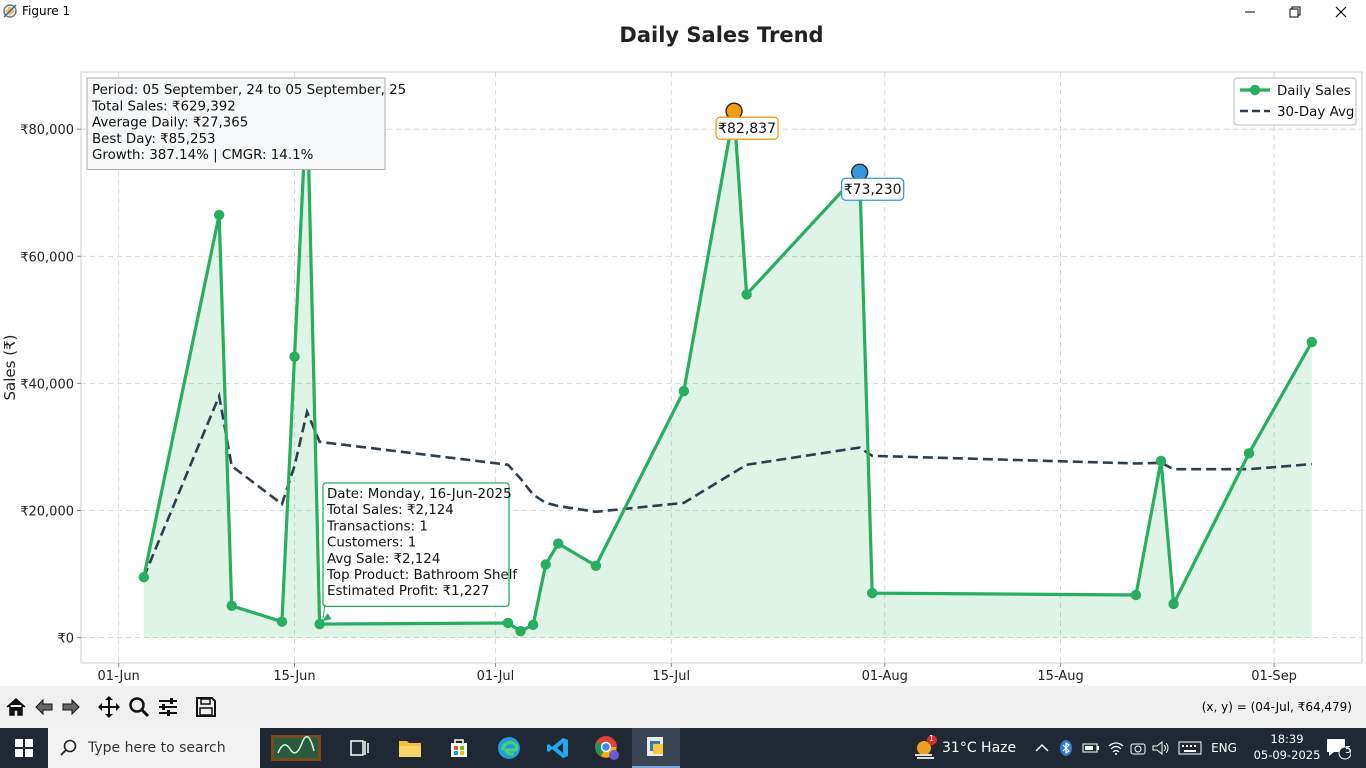  I want to click on taskbar-search-box: Type here to search, so click(154, 748).